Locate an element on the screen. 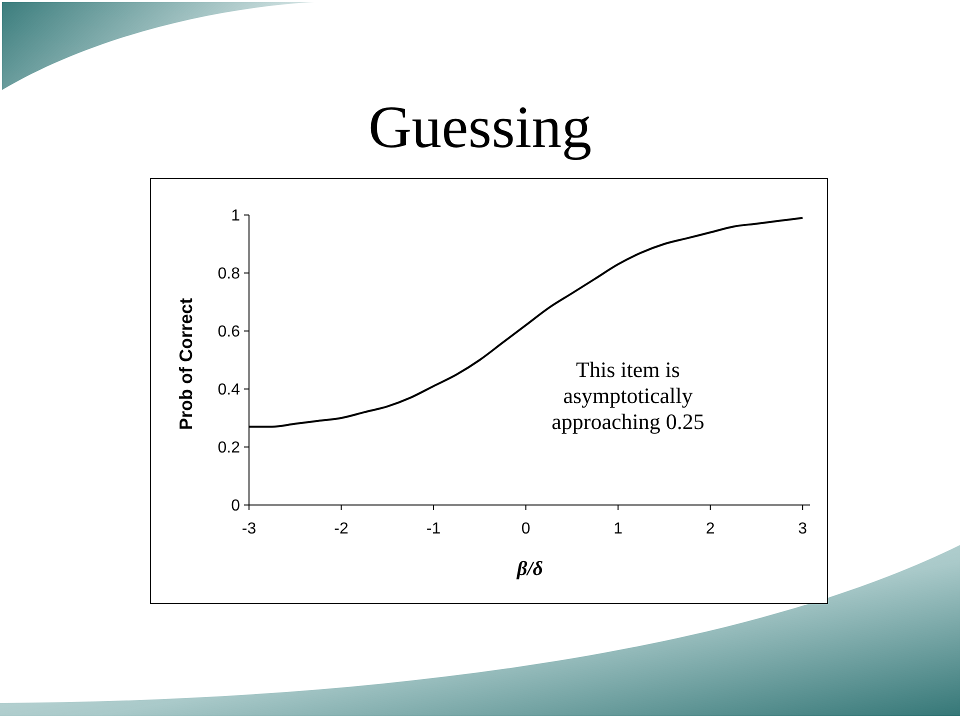 The image size is (960, 720). x-axis-title: β/δ is located at coordinates (530, 569).